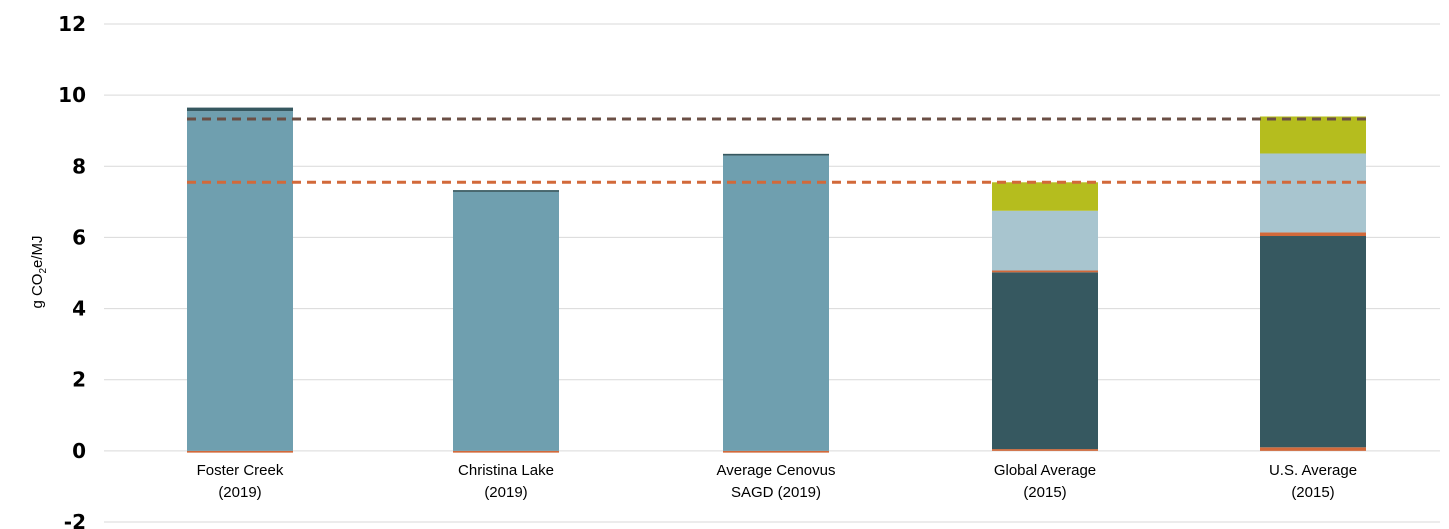 The width and height of the screenshot is (1449, 529). What do you see at coordinates (506, 481) in the screenshot?
I see `category-label: Christina Lake (2019)` at bounding box center [506, 481].